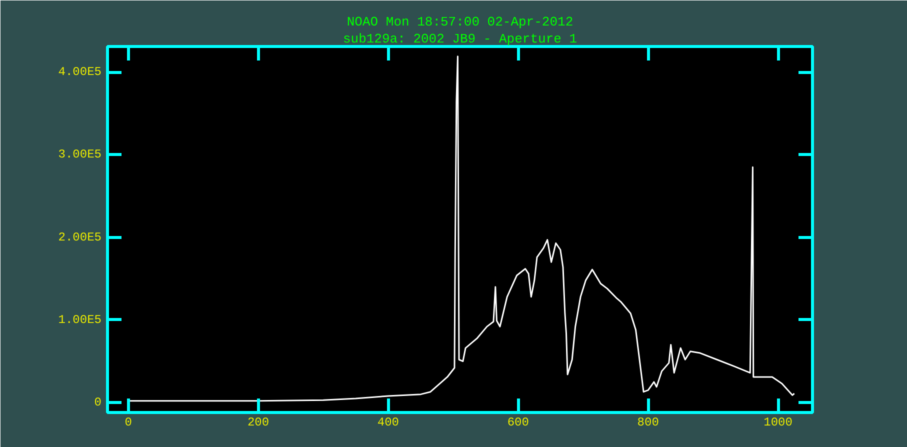 This screenshot has width=907, height=447. What do you see at coordinates (80, 72) in the screenshot?
I see `y-tick-label: 4.00E5` at bounding box center [80, 72].